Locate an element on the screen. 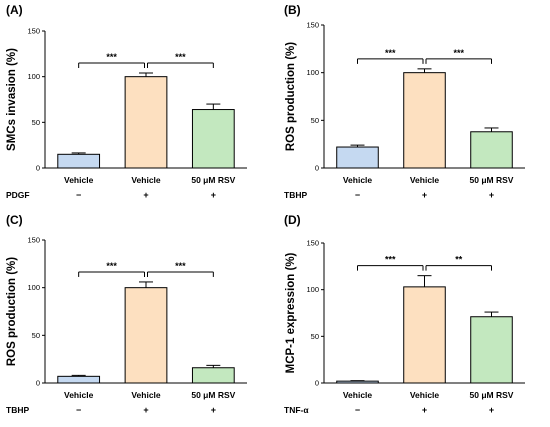 The image size is (550, 427). significance-label: ** is located at coordinates (459, 260).